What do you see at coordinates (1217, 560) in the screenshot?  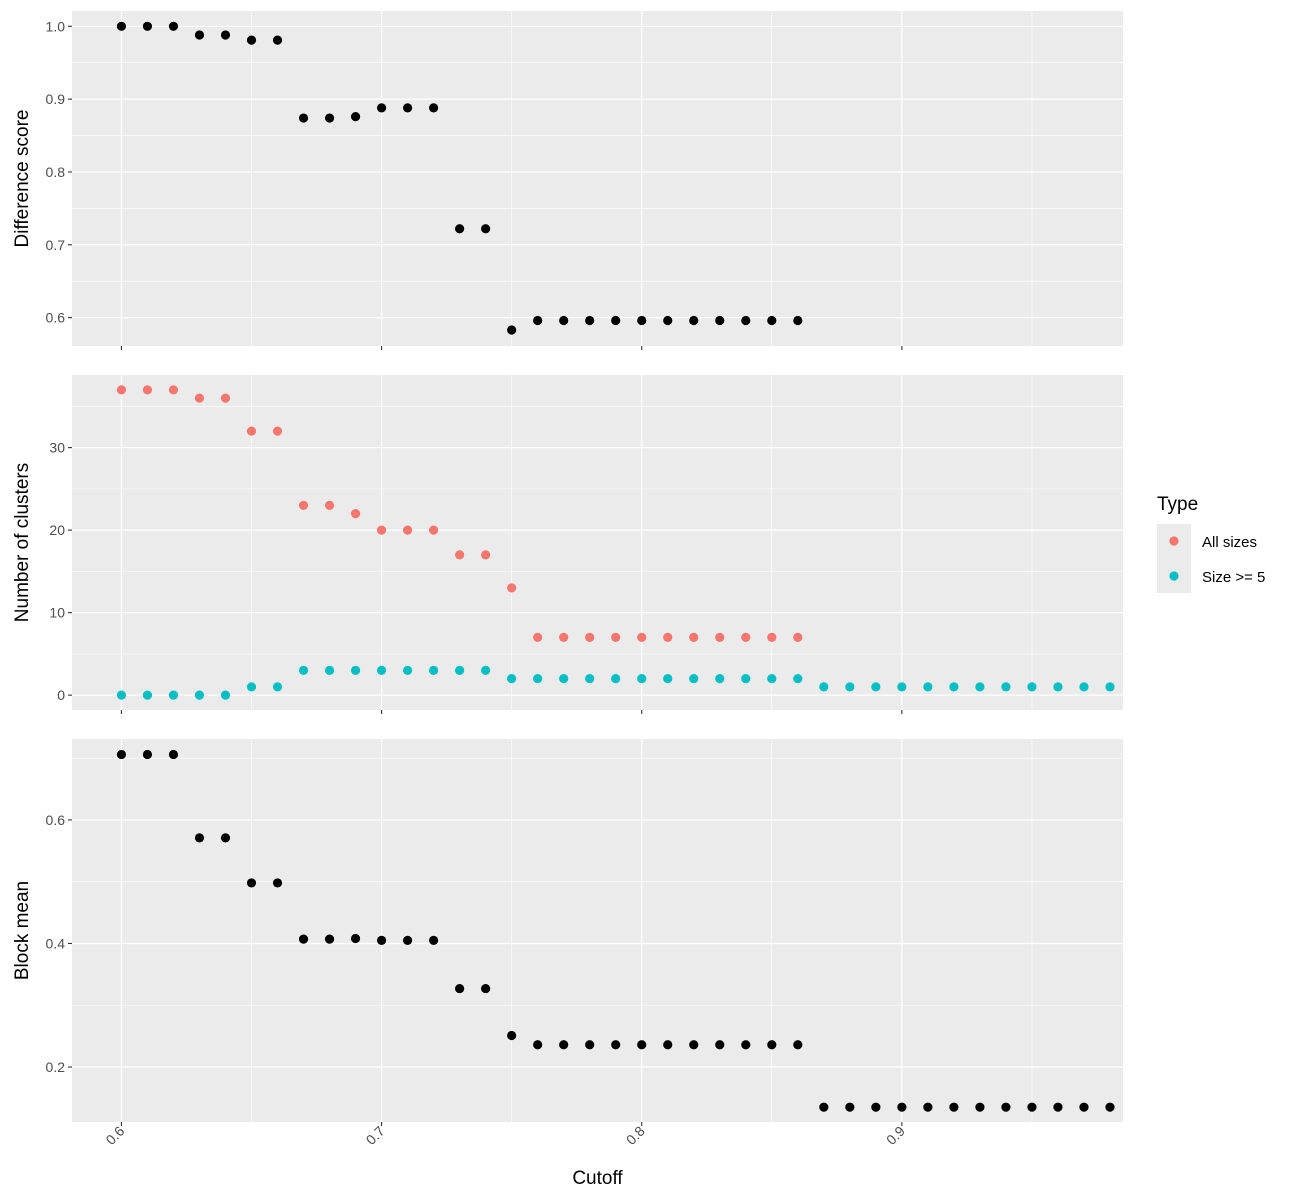 I see `legend-entries: All sizes Size >= 5` at bounding box center [1217, 560].